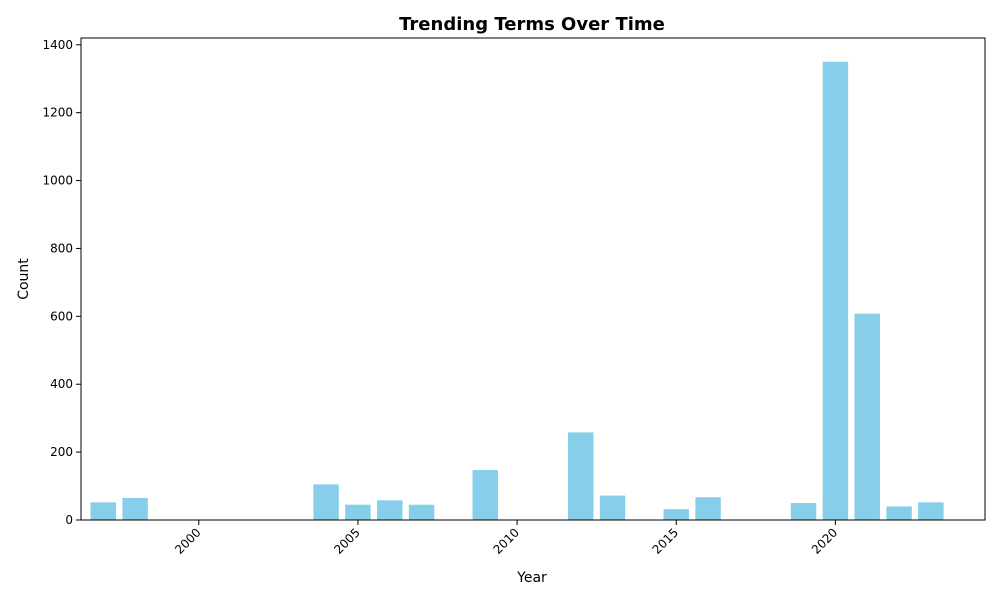  Describe the element at coordinates (358, 512) in the screenshot. I see `bar-2005` at that location.